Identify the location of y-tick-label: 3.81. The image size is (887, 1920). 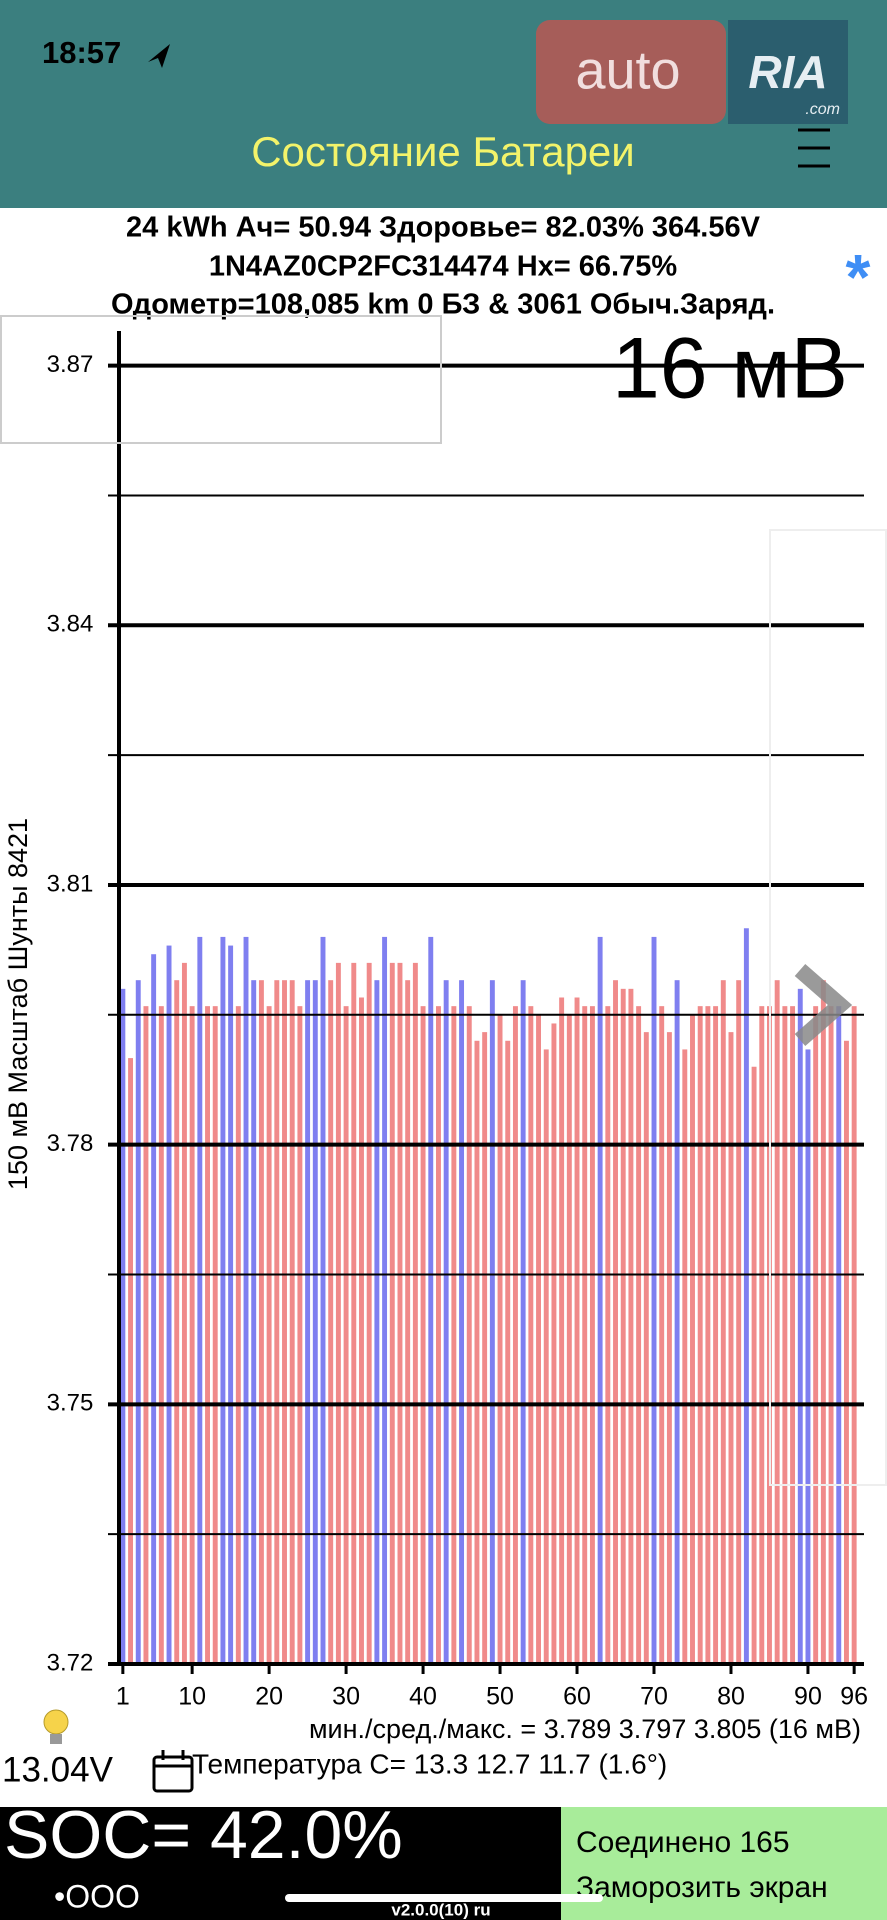
(70, 883).